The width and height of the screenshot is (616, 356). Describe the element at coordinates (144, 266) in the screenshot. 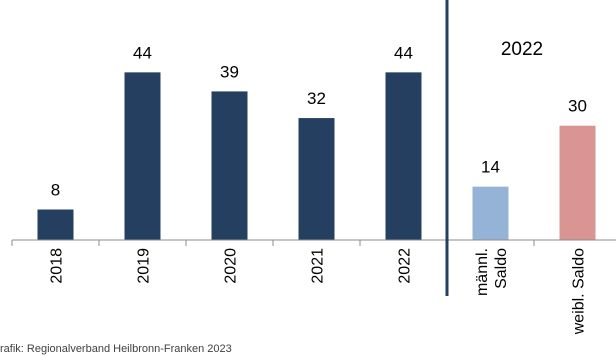

I see `x-tick-label-1: 2019` at that location.